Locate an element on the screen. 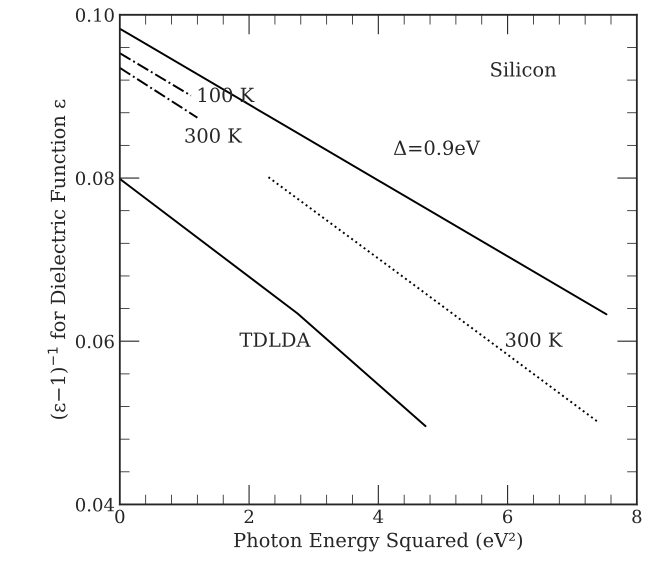 The image size is (662, 570). x-tick-label: 8 is located at coordinates (637, 517).